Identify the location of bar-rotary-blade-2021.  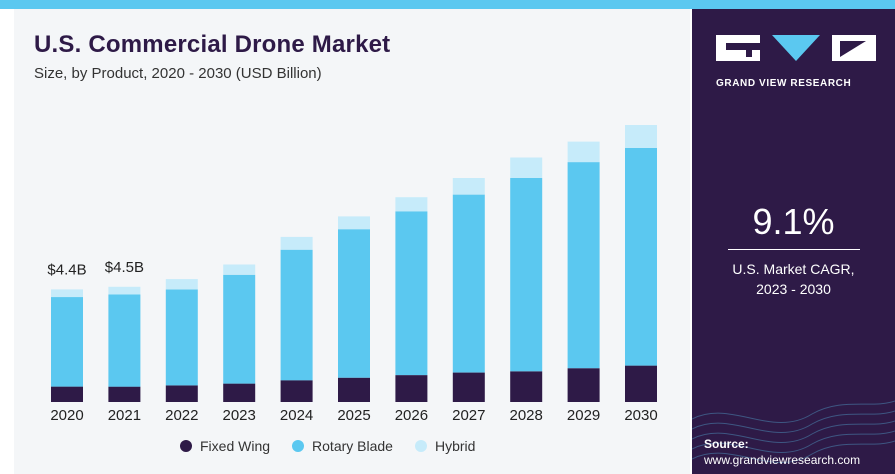
(124, 340).